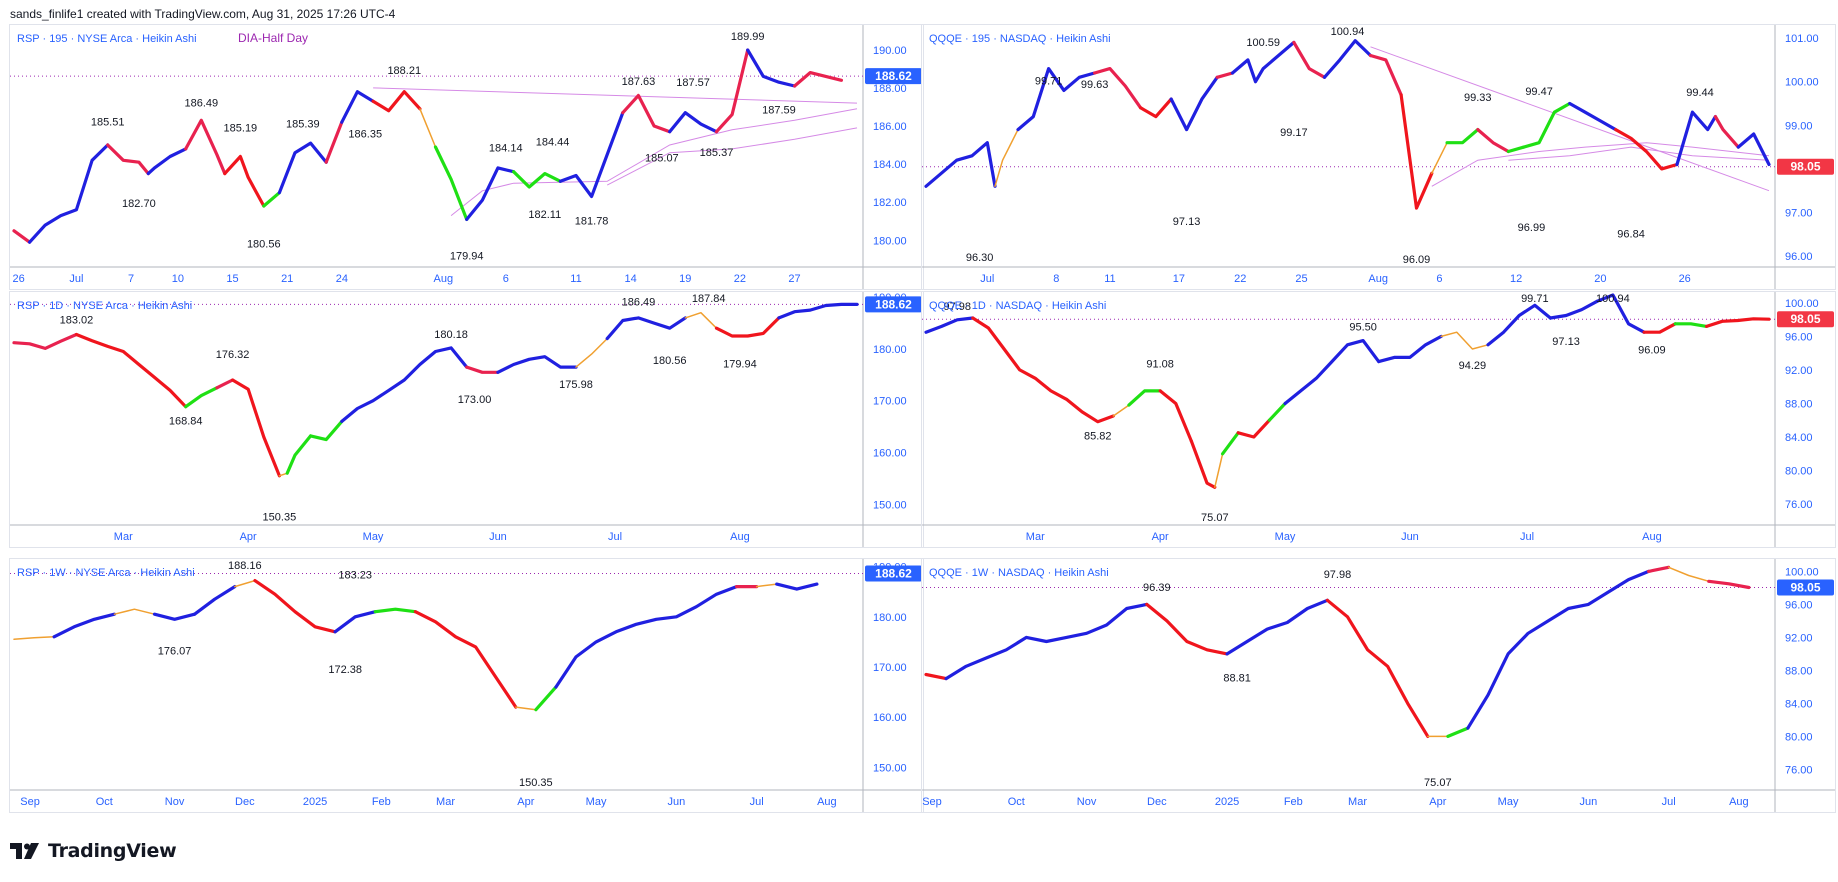  What do you see at coordinates (345, 670) in the screenshot?
I see `price-annotation: 172.38` at bounding box center [345, 670].